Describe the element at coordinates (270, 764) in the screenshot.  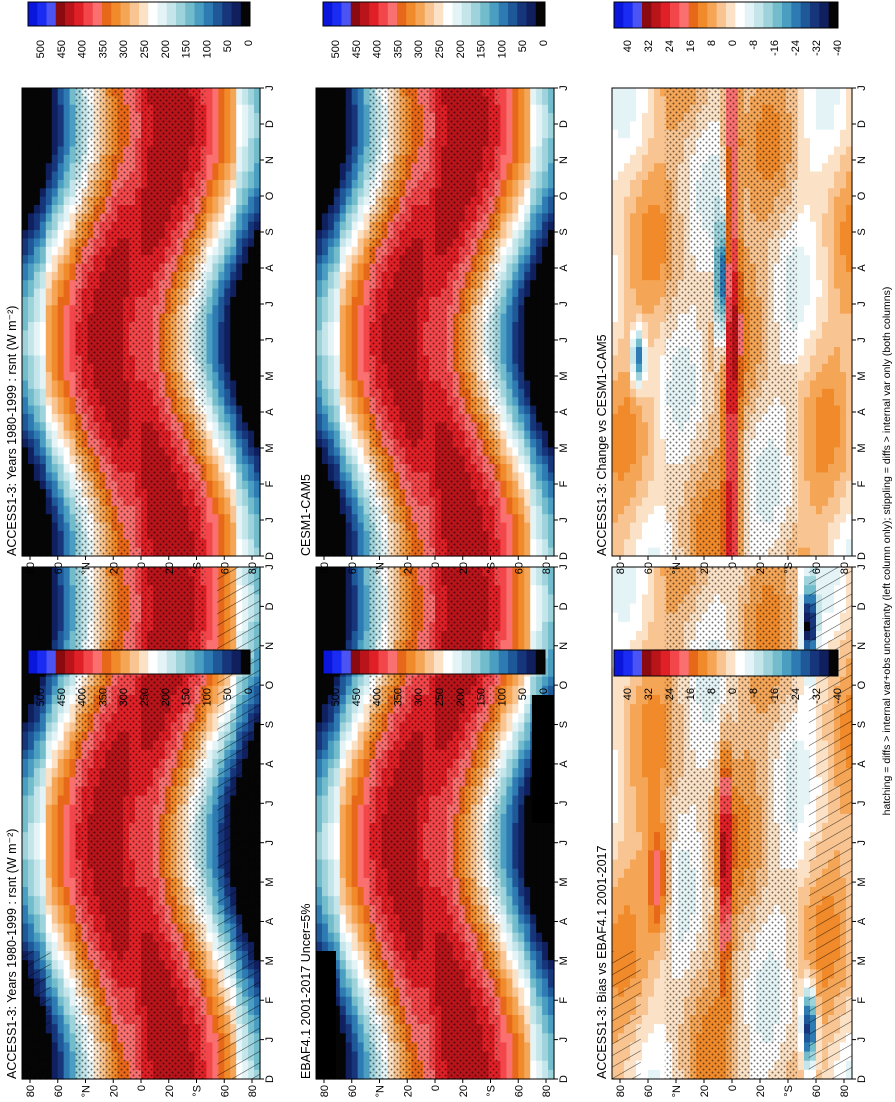
I see `month-label: A` at that location.